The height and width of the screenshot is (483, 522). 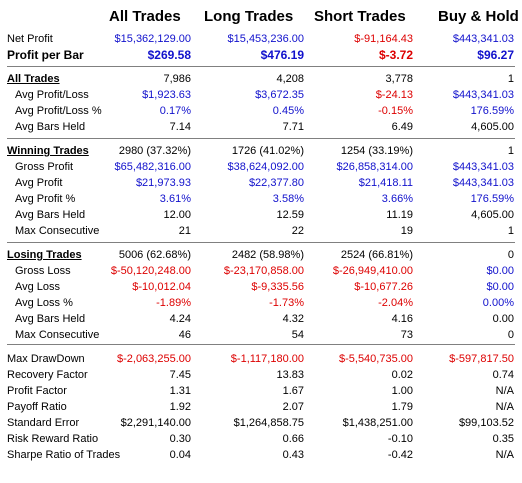 What do you see at coordinates (155, 423) in the screenshot?
I see `cell-value: $2,291,140.00` at bounding box center [155, 423].